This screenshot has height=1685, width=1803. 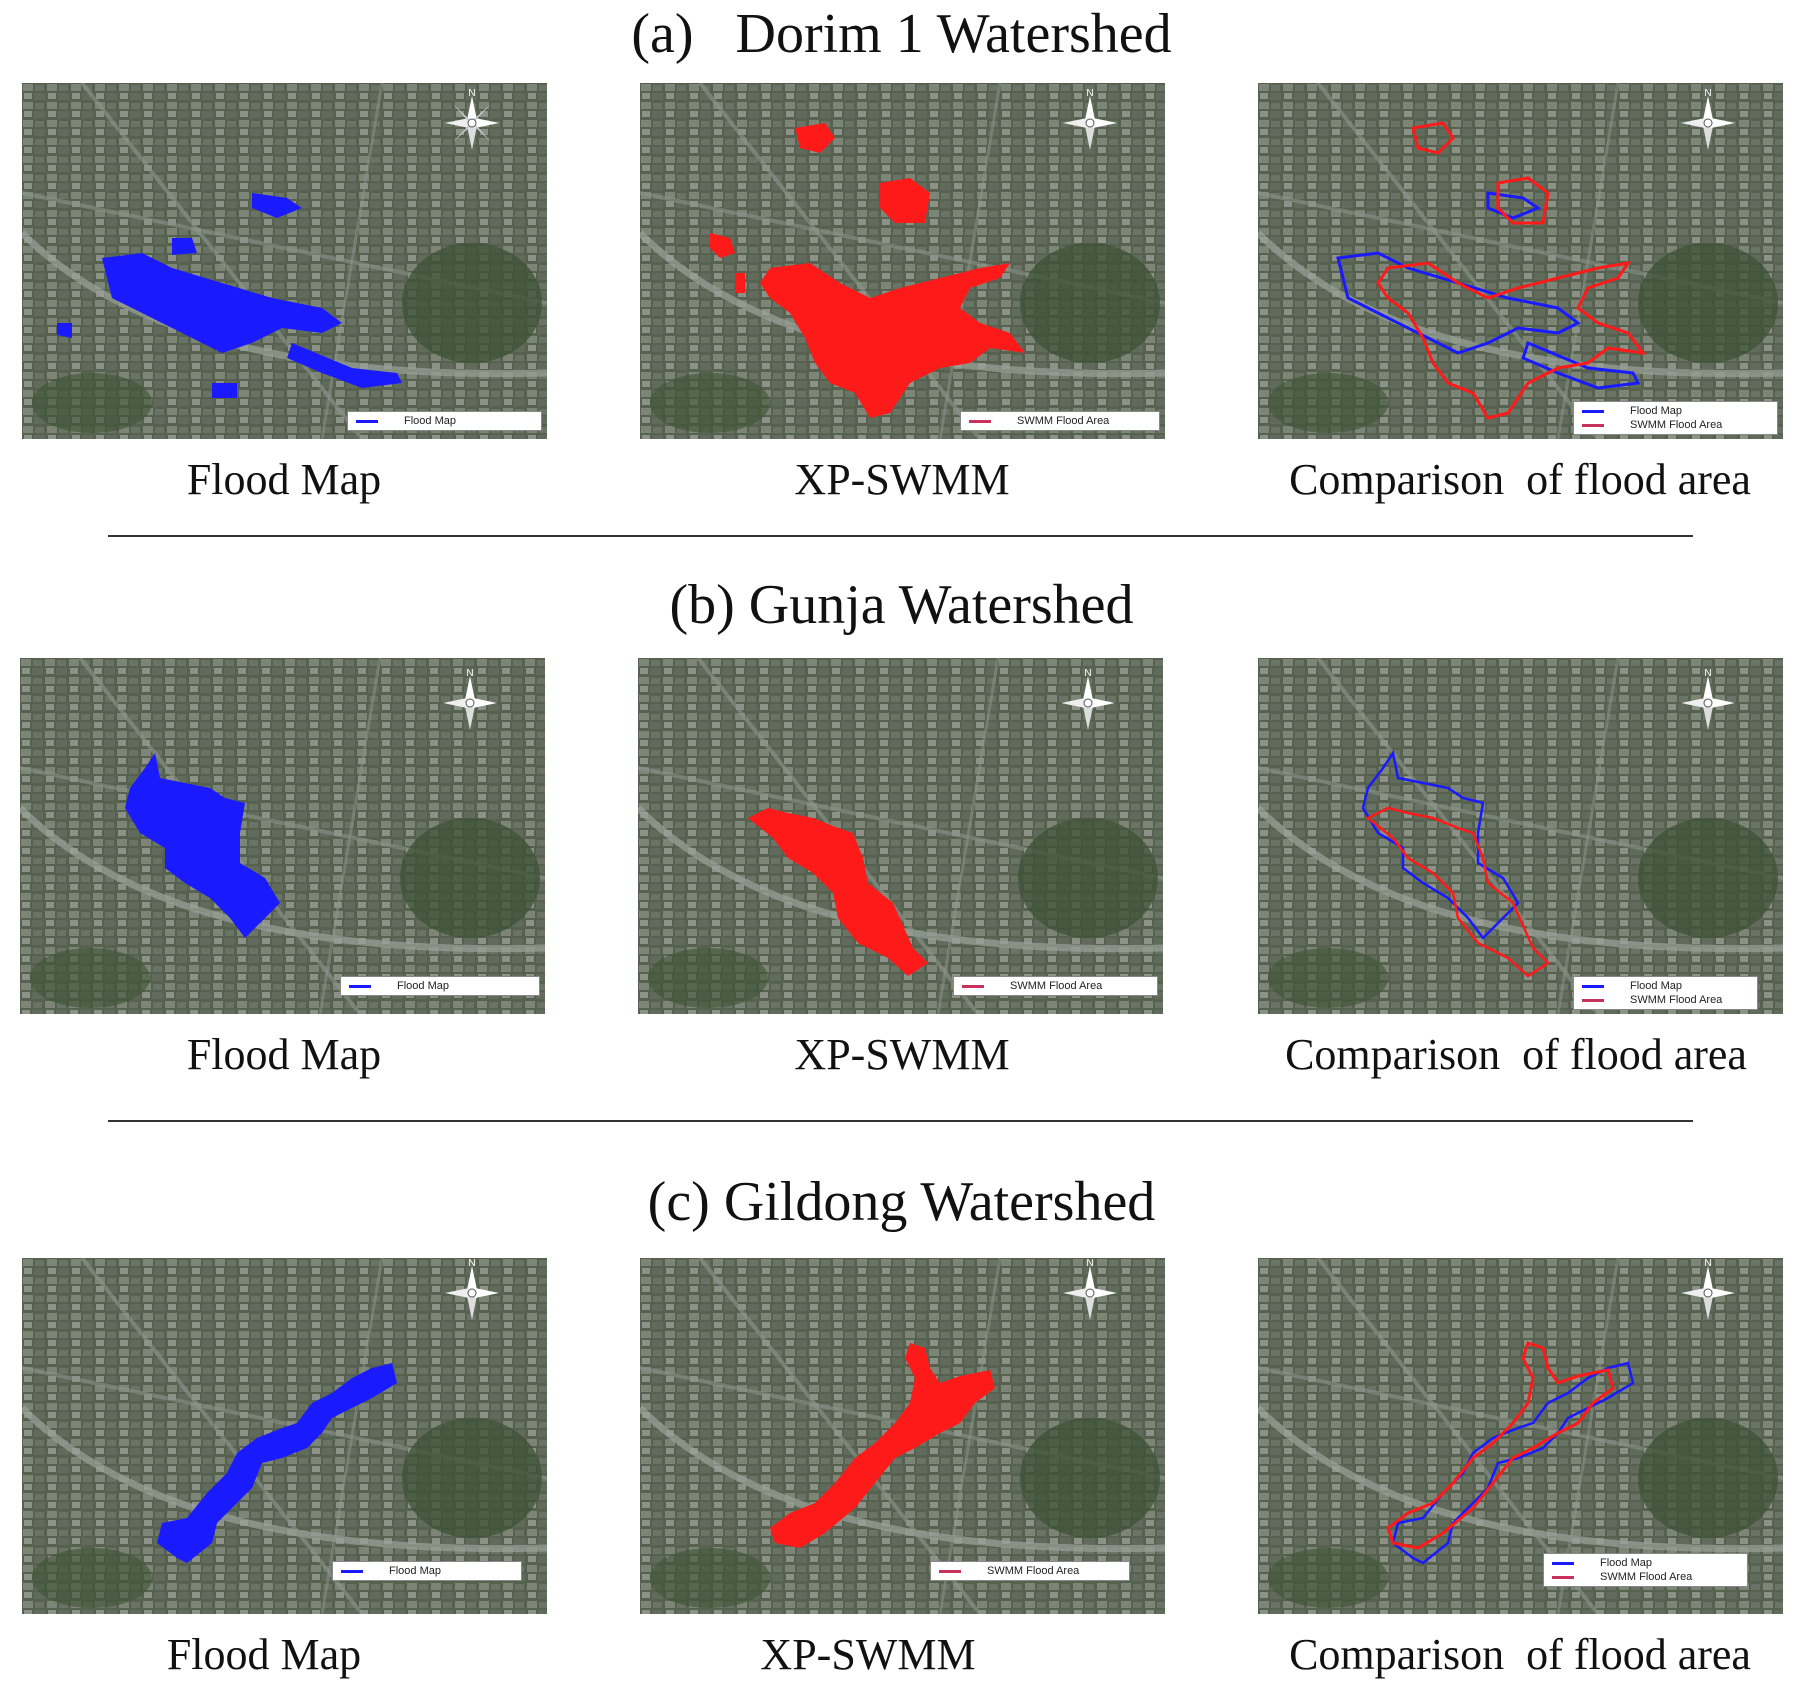 I want to click on map-panel-gildong-comparison: N Flood Map SWMM Flood Area, so click(x=1520, y=1436).